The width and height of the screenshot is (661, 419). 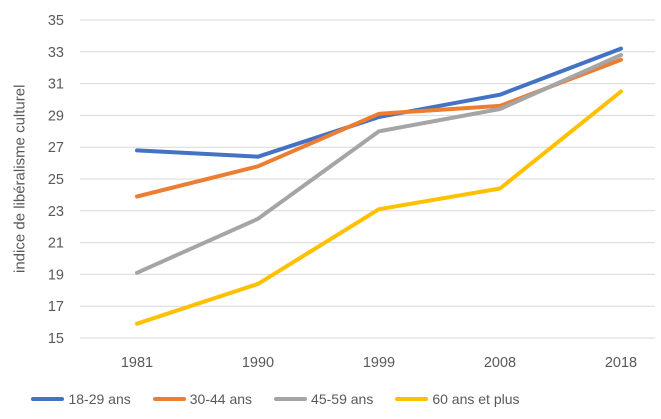 What do you see at coordinates (476, 399) in the screenshot?
I see `legend-label-60-ans-et-plus: 60 ans et plus` at bounding box center [476, 399].